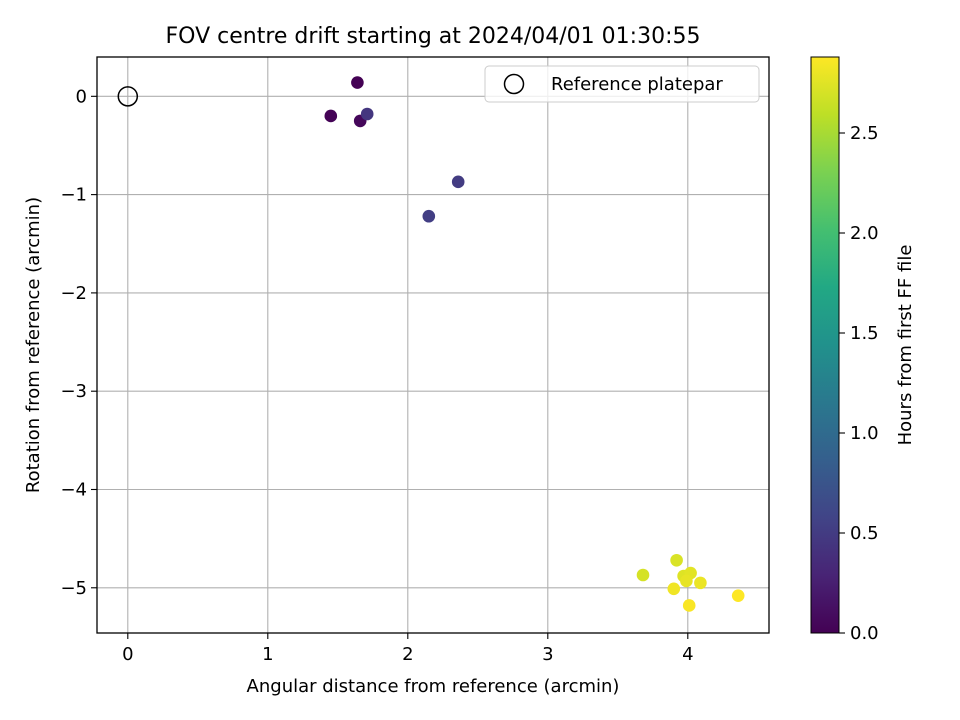 Image resolution: width=960 pixels, height=720 pixels. I want to click on legend-box, so click(622, 84).